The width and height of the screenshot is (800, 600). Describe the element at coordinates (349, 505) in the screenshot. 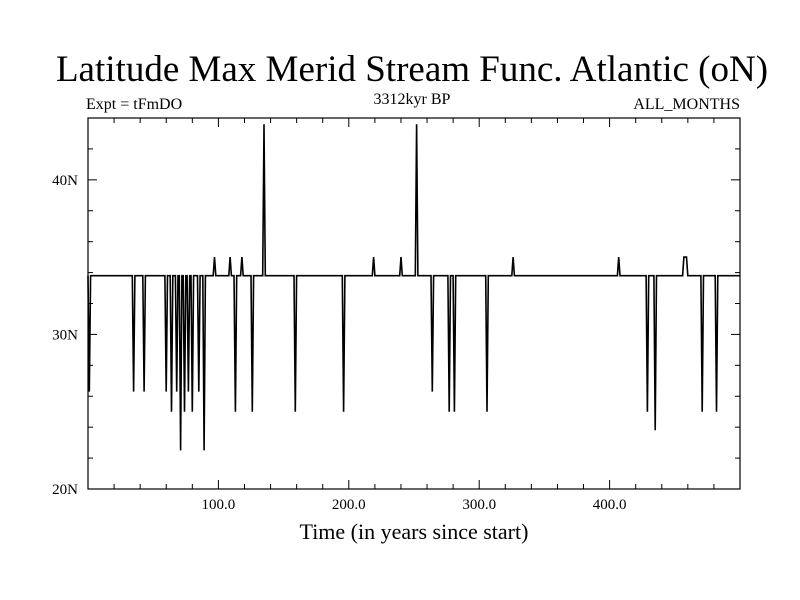

I see `x-tick-label: 200.0` at that location.